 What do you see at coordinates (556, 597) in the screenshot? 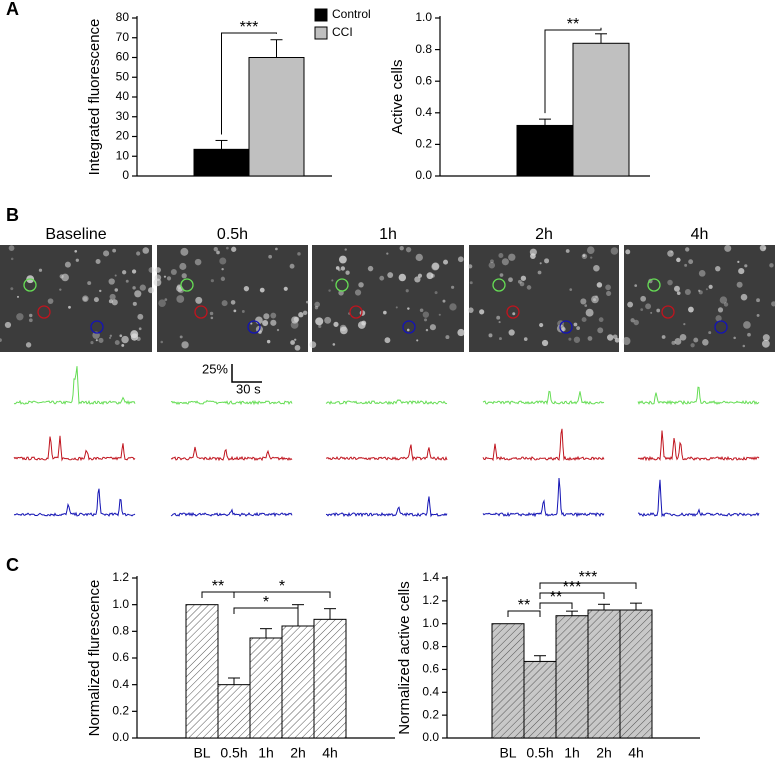
I see `significance-label: **` at bounding box center [556, 597].